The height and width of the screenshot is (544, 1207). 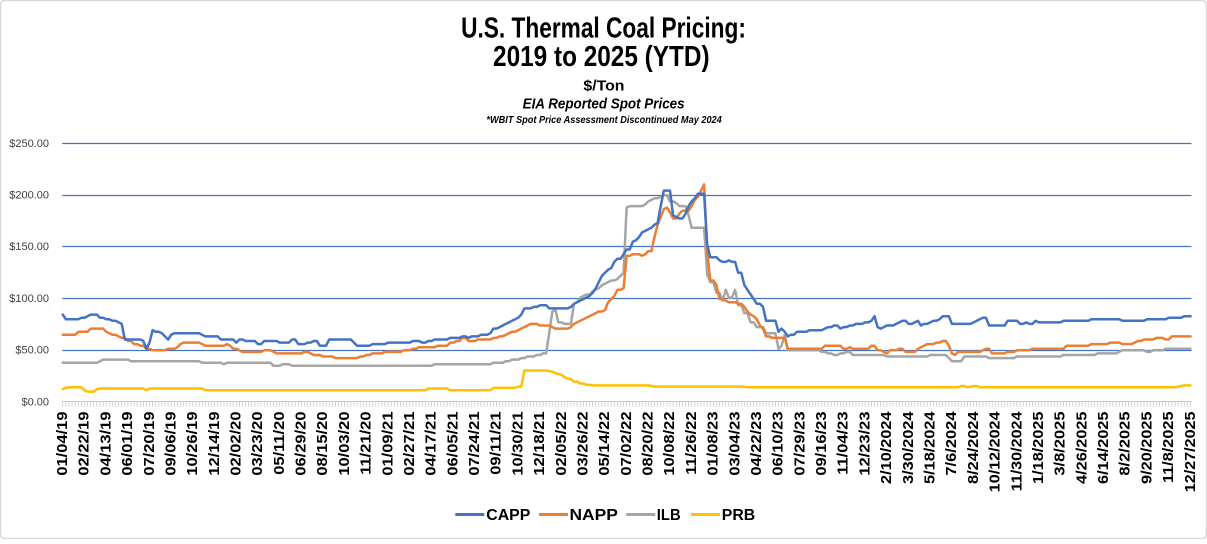 I want to click on svg-text: 06/01/19, so click(x=128, y=443).